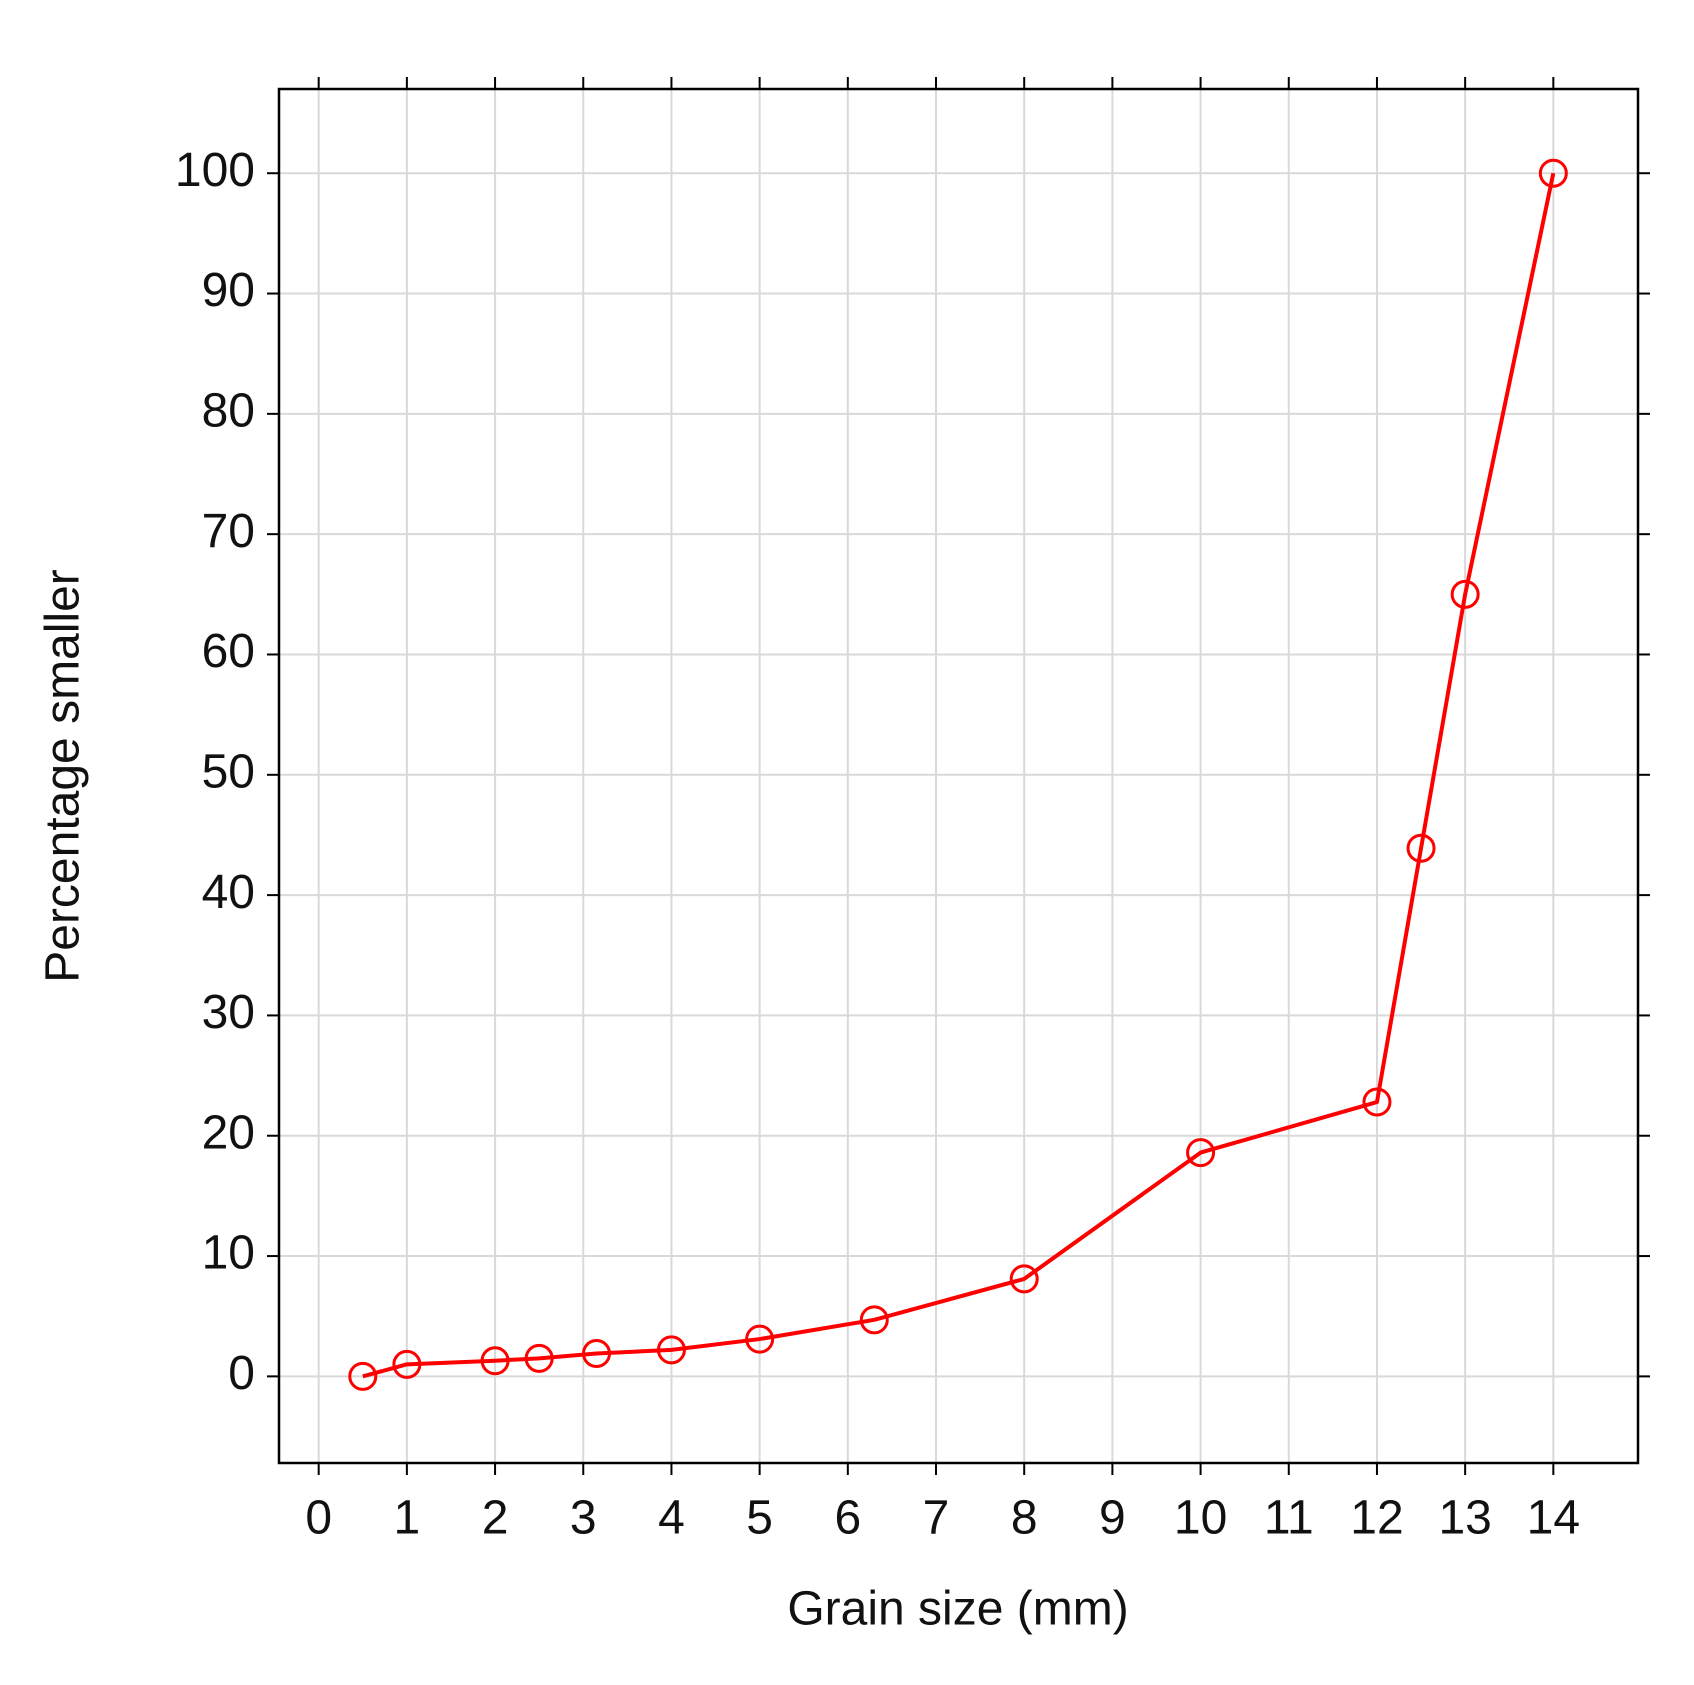 This screenshot has width=1694, height=1685. I want to click on x-tick-label: 11, so click(1289, 1518).